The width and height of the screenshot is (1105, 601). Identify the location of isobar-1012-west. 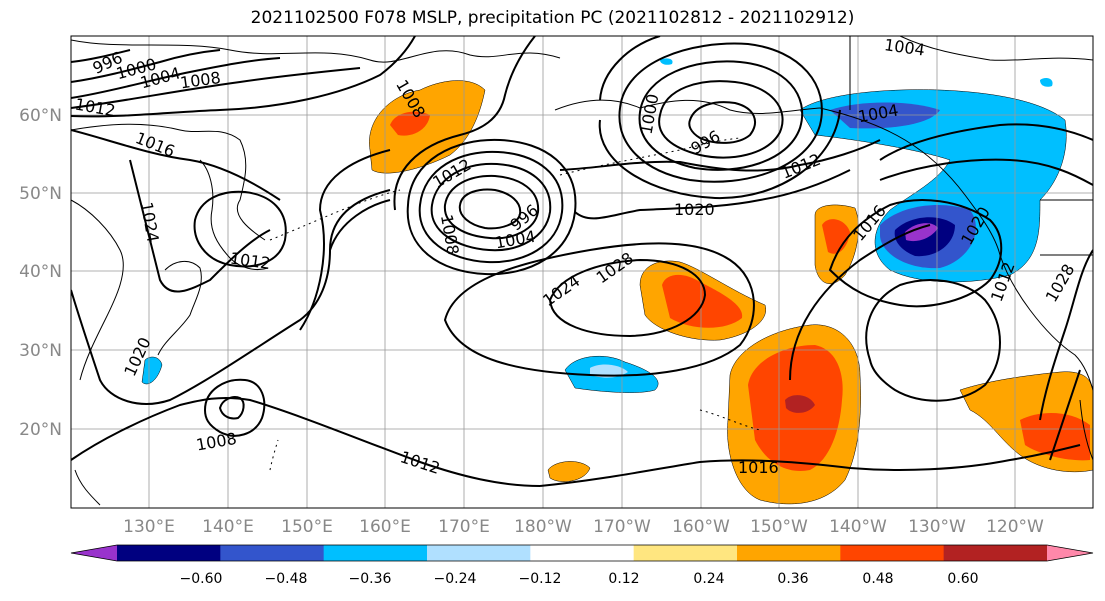
(243, 77).